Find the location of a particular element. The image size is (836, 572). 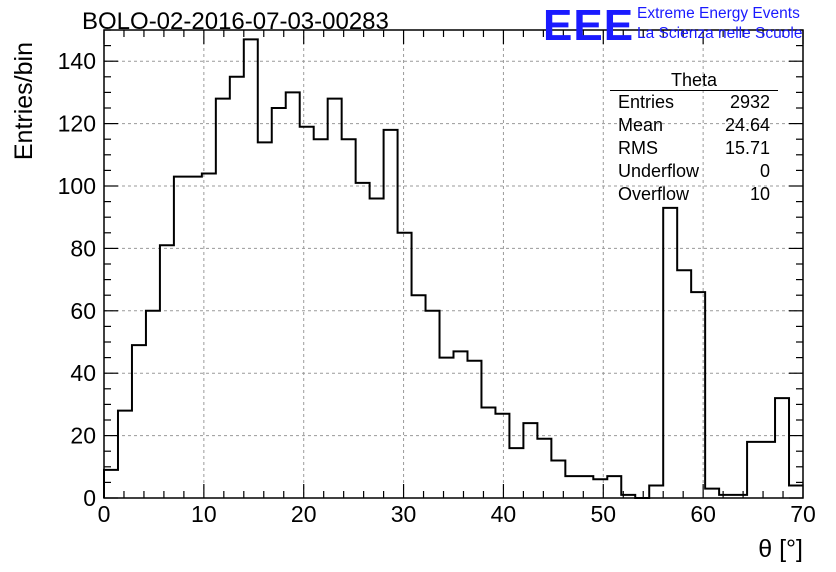

stats-label: RMS is located at coordinates (638, 148).